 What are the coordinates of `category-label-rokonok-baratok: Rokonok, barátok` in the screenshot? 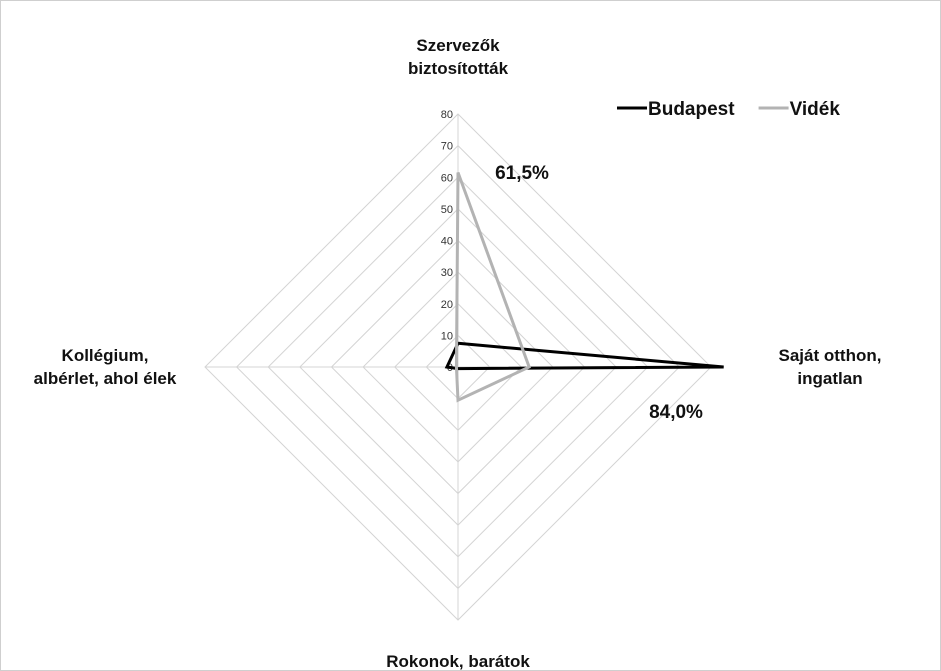 It's located at (458, 661).